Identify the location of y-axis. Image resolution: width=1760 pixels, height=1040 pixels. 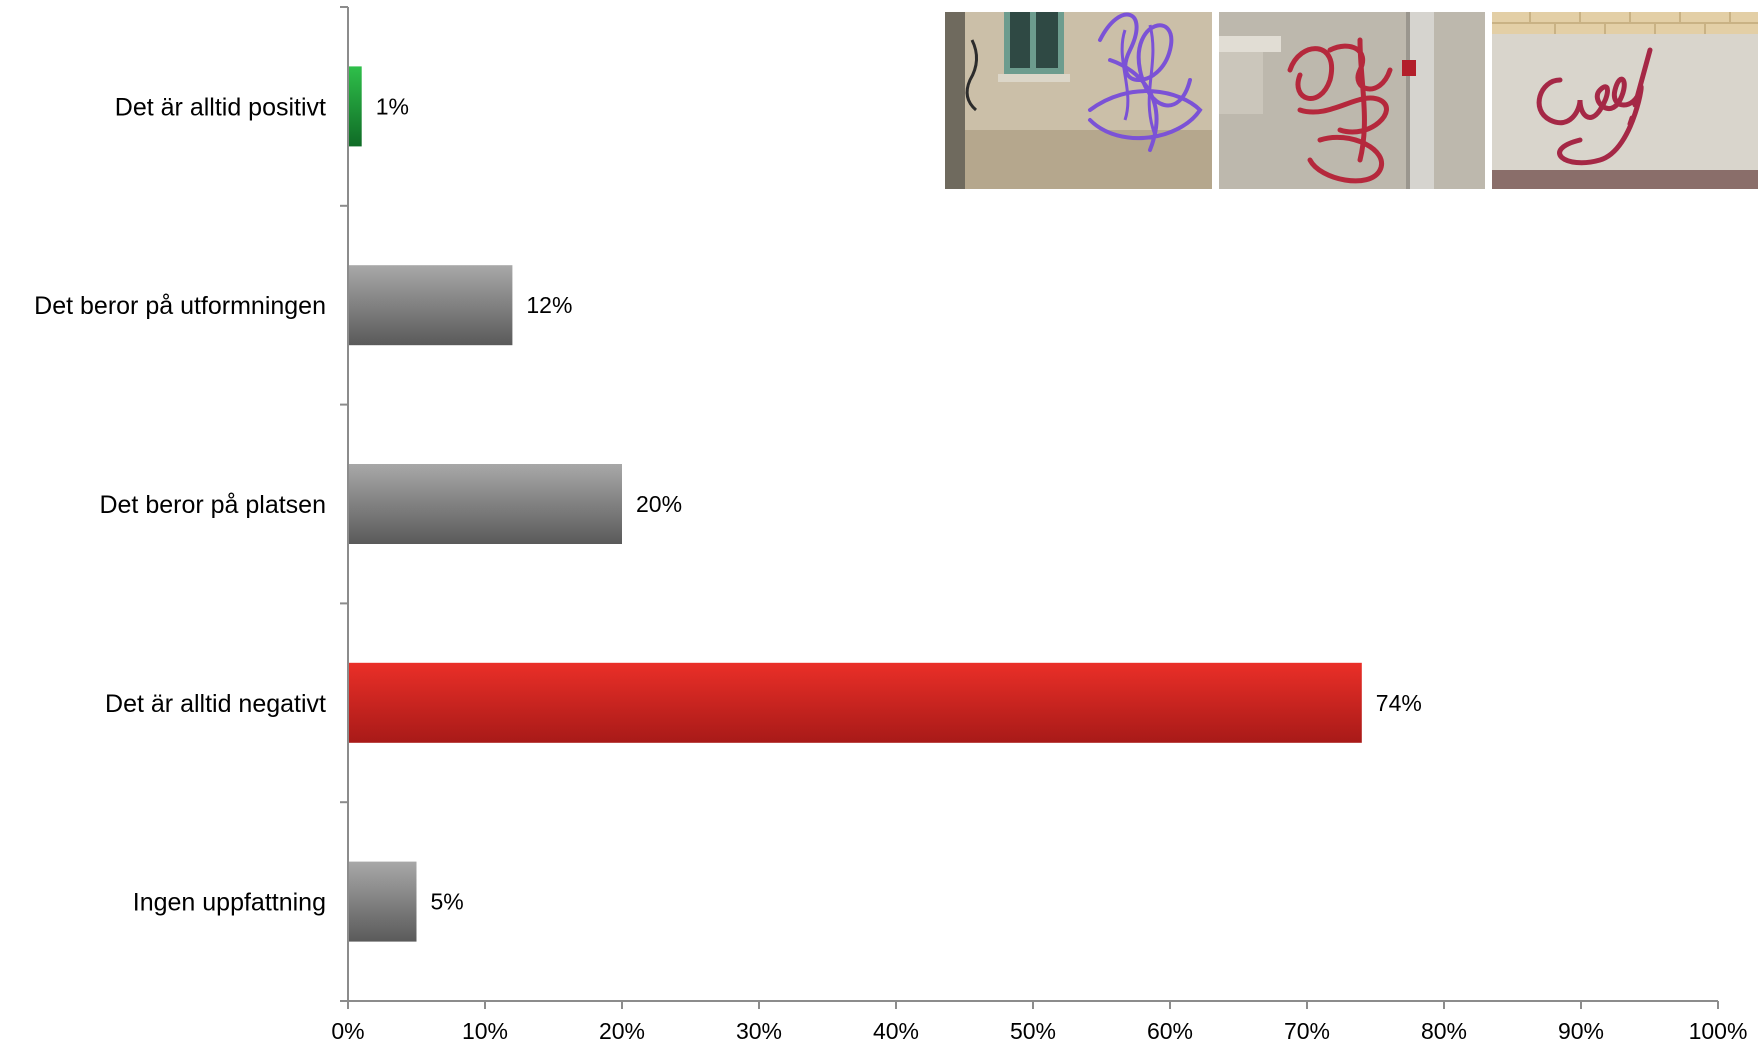
(344, 504).